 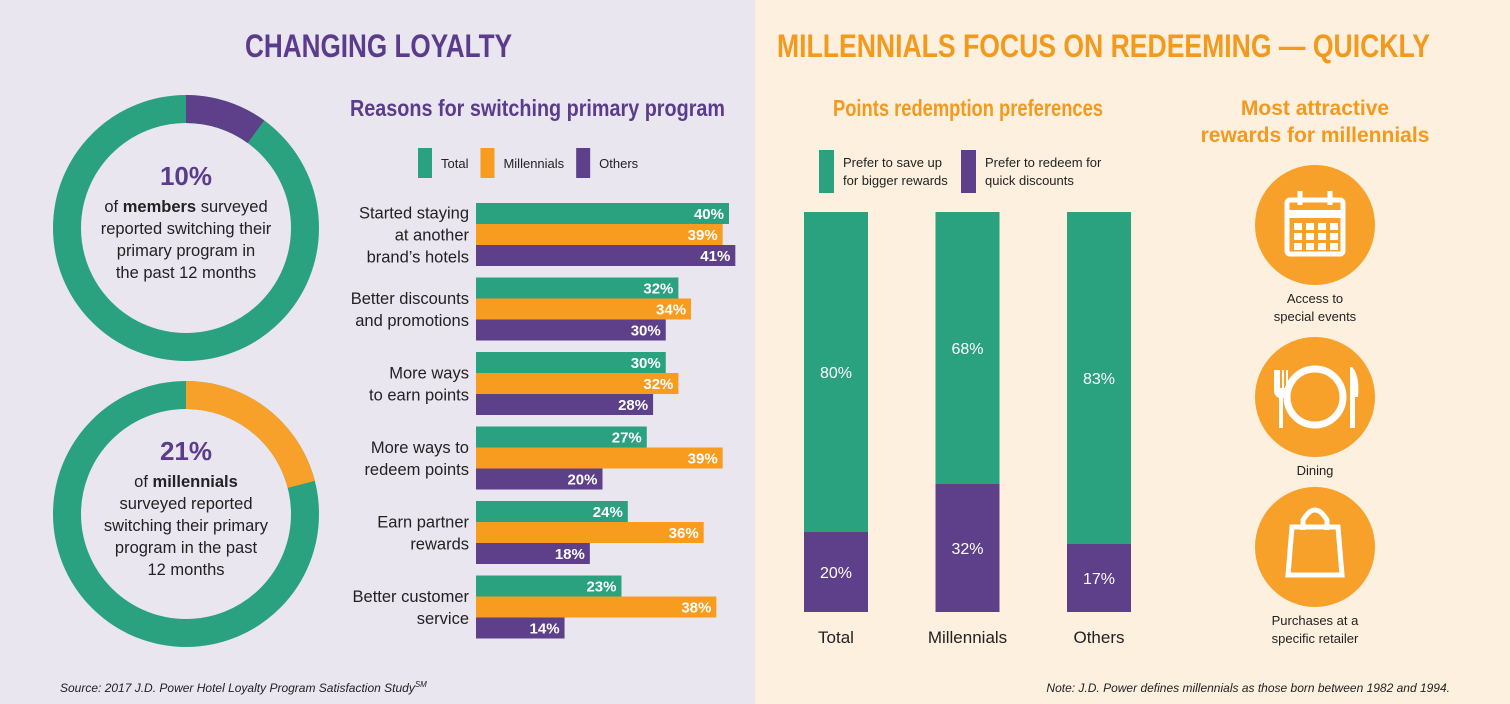 What do you see at coordinates (186, 176) in the screenshot?
I see `donut-value: 10%` at bounding box center [186, 176].